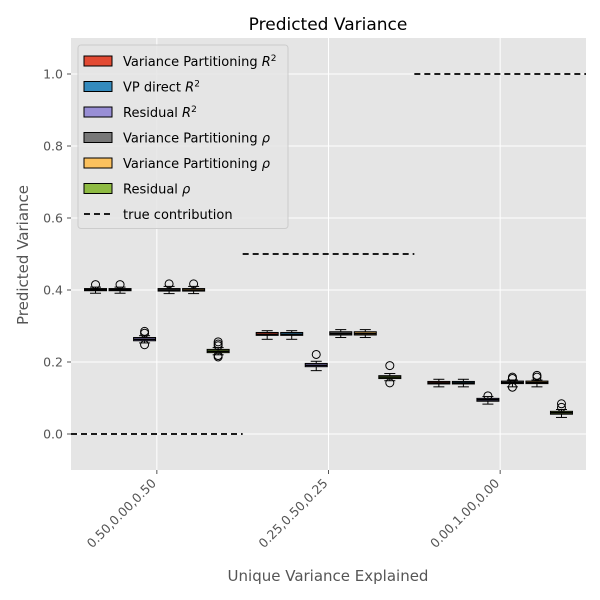  What do you see at coordinates (328, 576) in the screenshot?
I see `x-axis-label: Unique Variance Explained` at bounding box center [328, 576].